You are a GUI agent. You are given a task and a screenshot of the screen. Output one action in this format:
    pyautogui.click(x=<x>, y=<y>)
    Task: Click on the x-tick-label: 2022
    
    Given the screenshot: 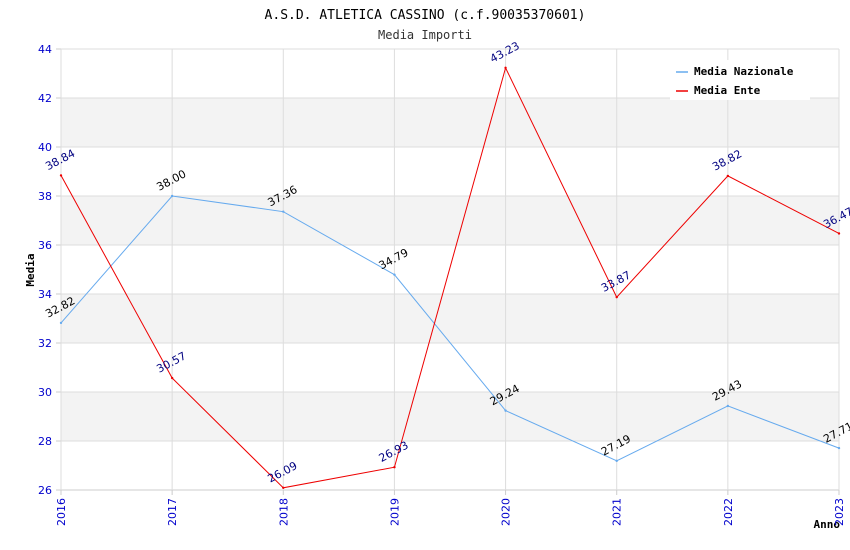 What is the action you would take?
    pyautogui.click(x=728, y=512)
    